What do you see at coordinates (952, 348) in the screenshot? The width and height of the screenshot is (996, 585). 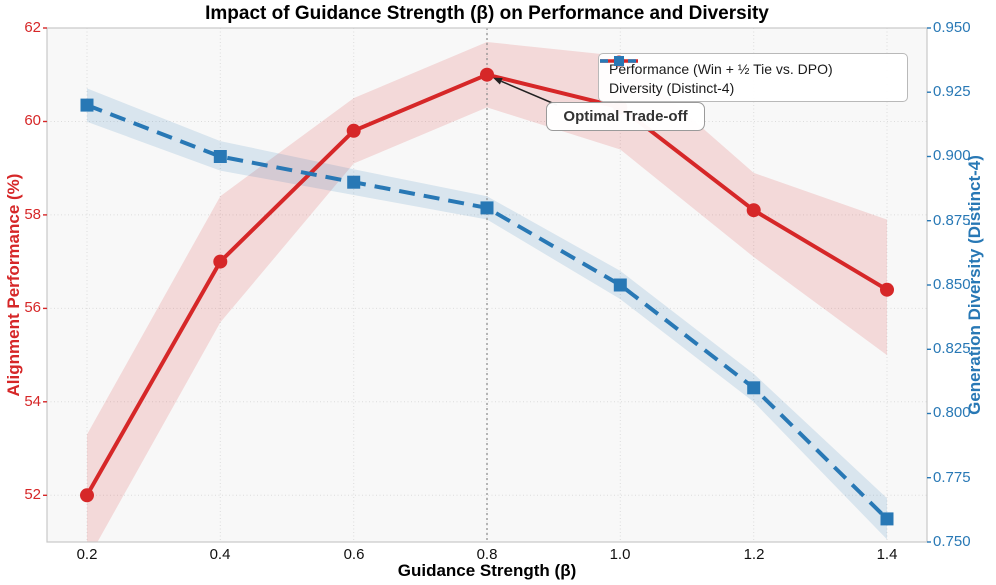 I see `right-y-tick-label: 0.825` at bounding box center [952, 348].